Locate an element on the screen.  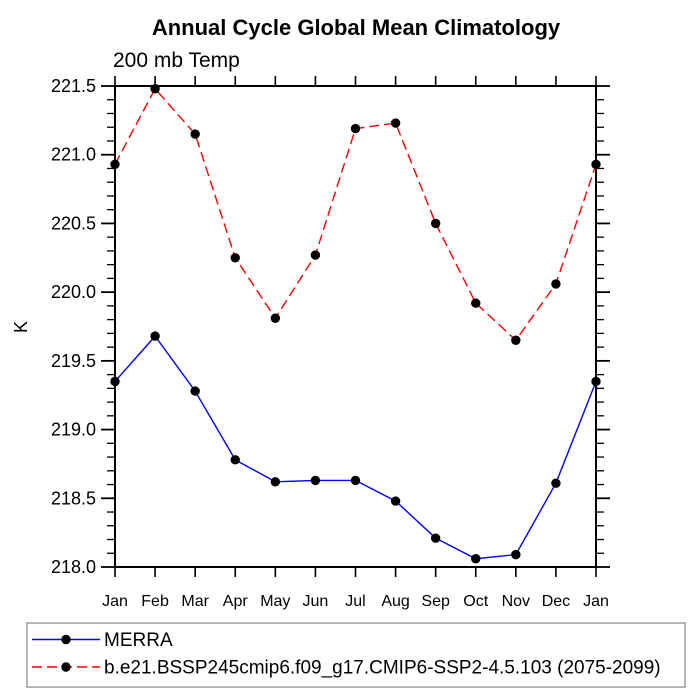
x-tick-label: Sep is located at coordinates (435, 601).